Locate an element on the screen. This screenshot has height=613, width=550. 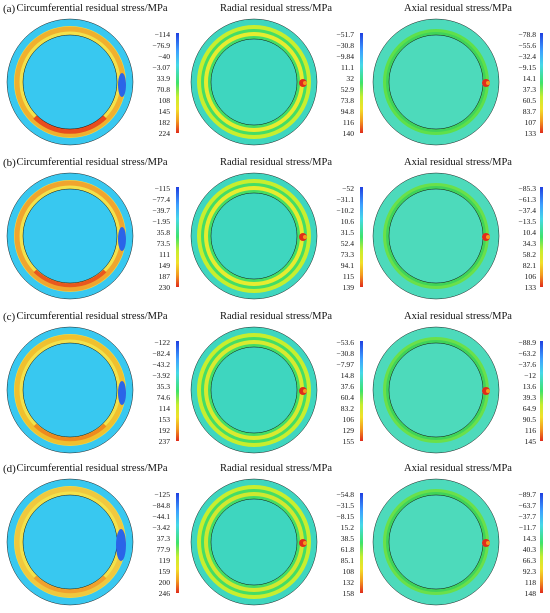
tick-label: 153 is located at coordinates (164, 419).